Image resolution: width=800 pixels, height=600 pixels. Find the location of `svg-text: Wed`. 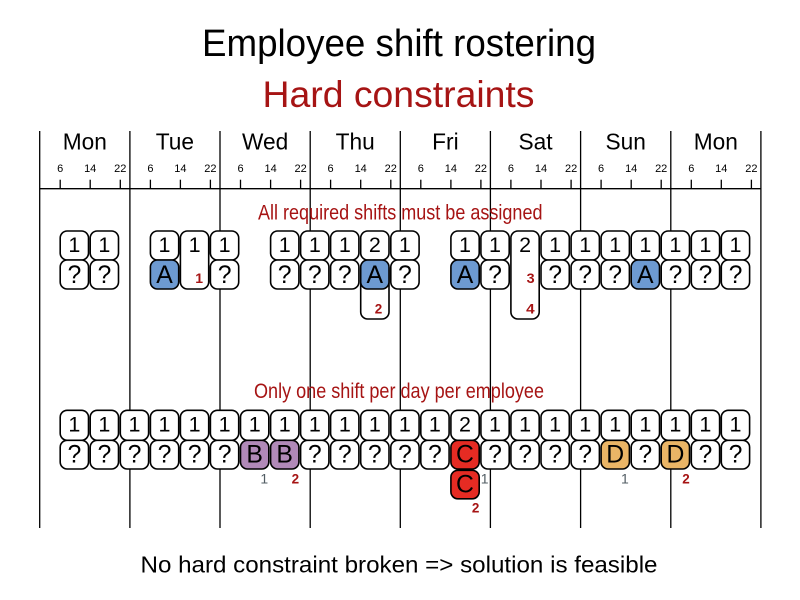

svg-text: Wed is located at coordinates (265, 142).